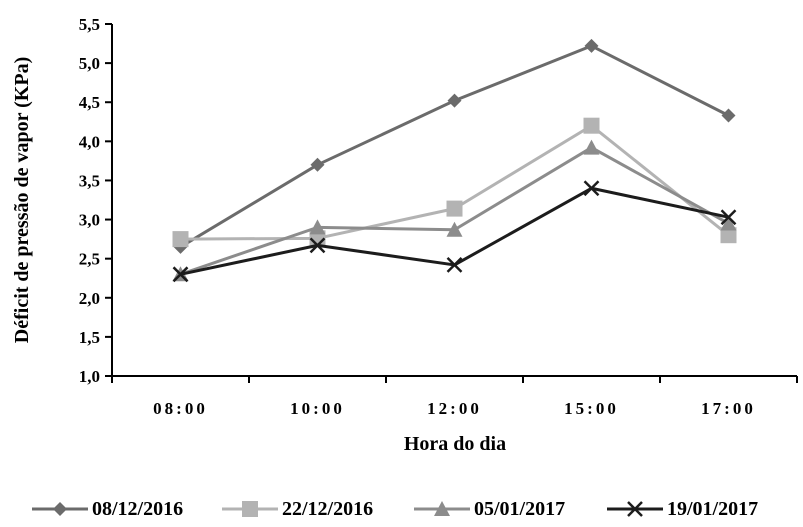 Image resolution: width=803 pixels, height=527 pixels. Describe the element at coordinates (137, 509) in the screenshot. I see `legend-label: 08/12/2016` at that location.